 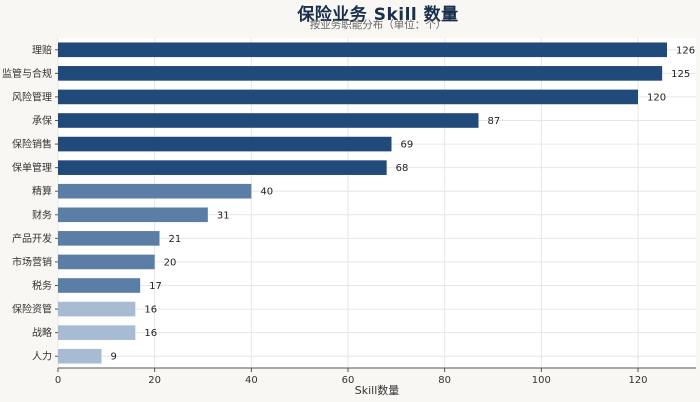 I want to click on y-tick-label: 战略, so click(x=42, y=332).